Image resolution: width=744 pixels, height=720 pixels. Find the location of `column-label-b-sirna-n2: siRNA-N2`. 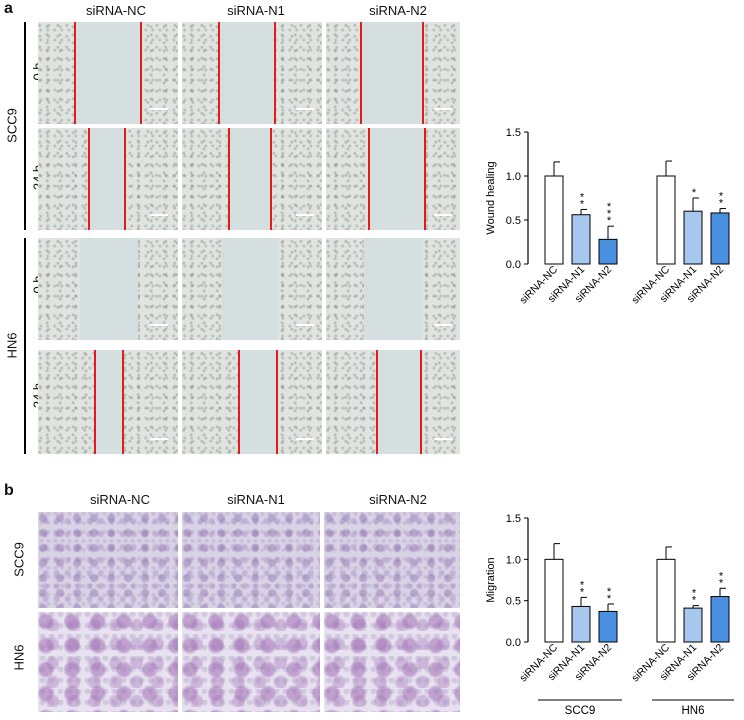

column-label-b-sirna-n2: siRNA-N2 is located at coordinates (398, 499).